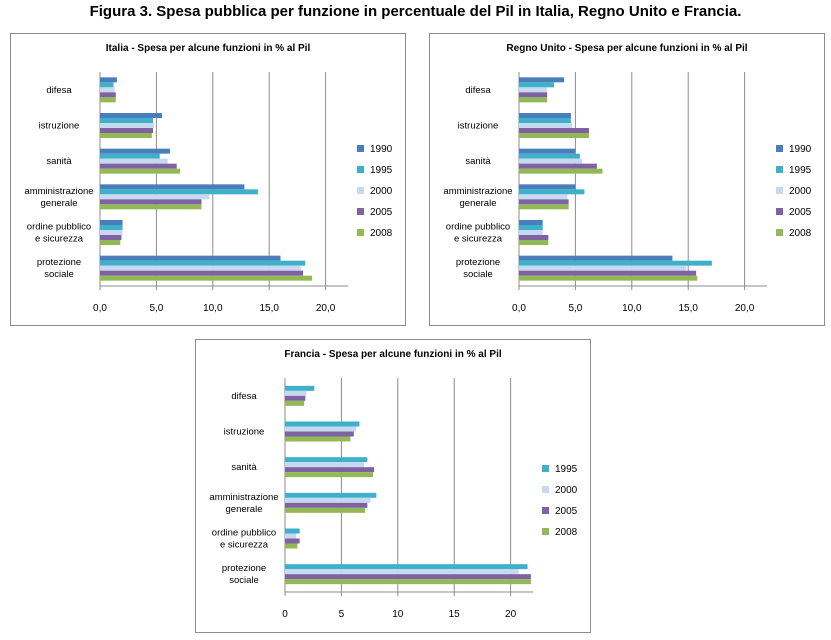  I want to click on regno-unito-x-tick-label: 5,0, so click(575, 308).